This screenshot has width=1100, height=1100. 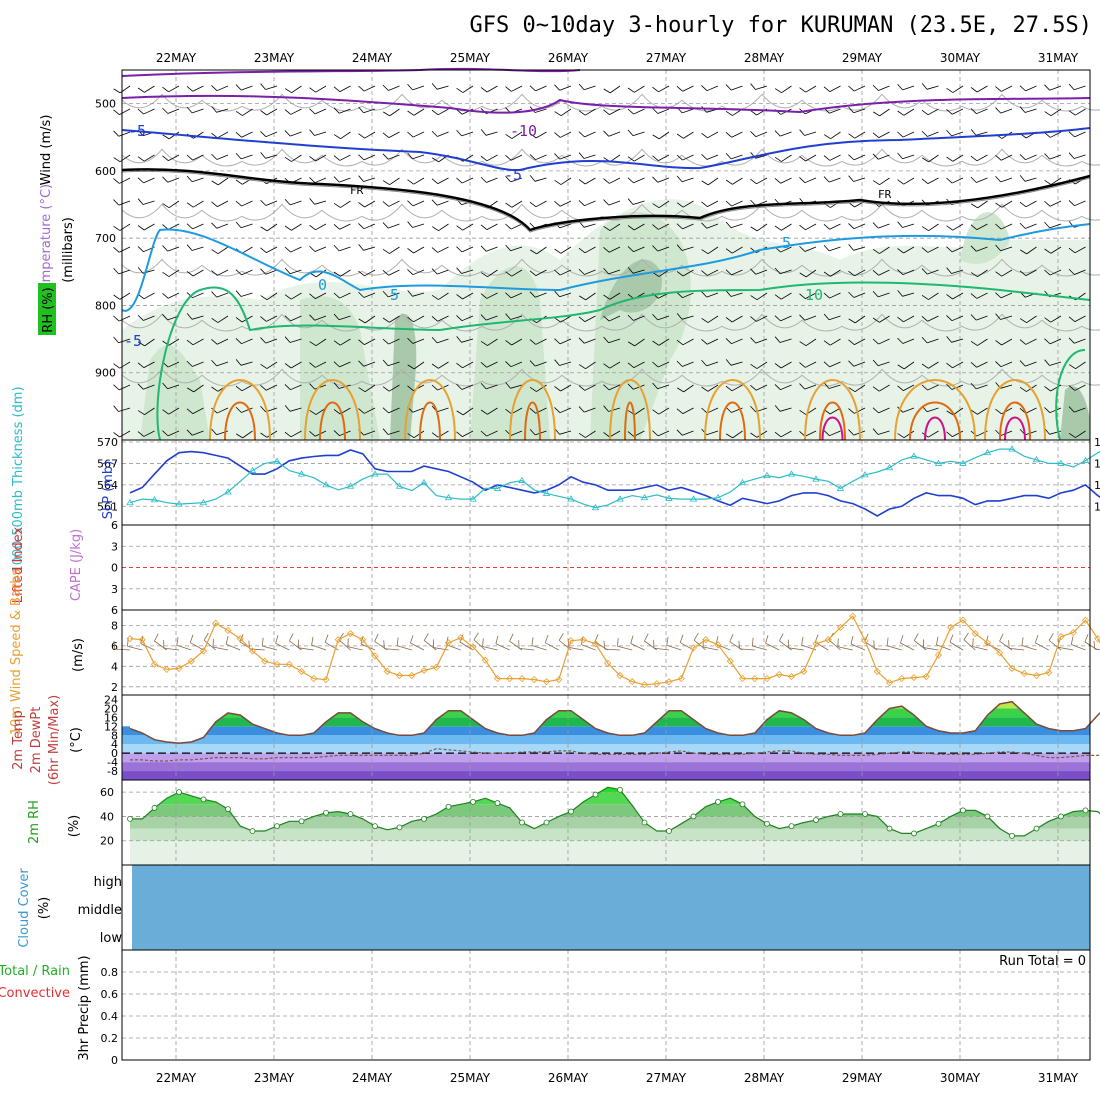 I want to click on day-label-bottom: 23MAY, so click(x=274, y=1078).